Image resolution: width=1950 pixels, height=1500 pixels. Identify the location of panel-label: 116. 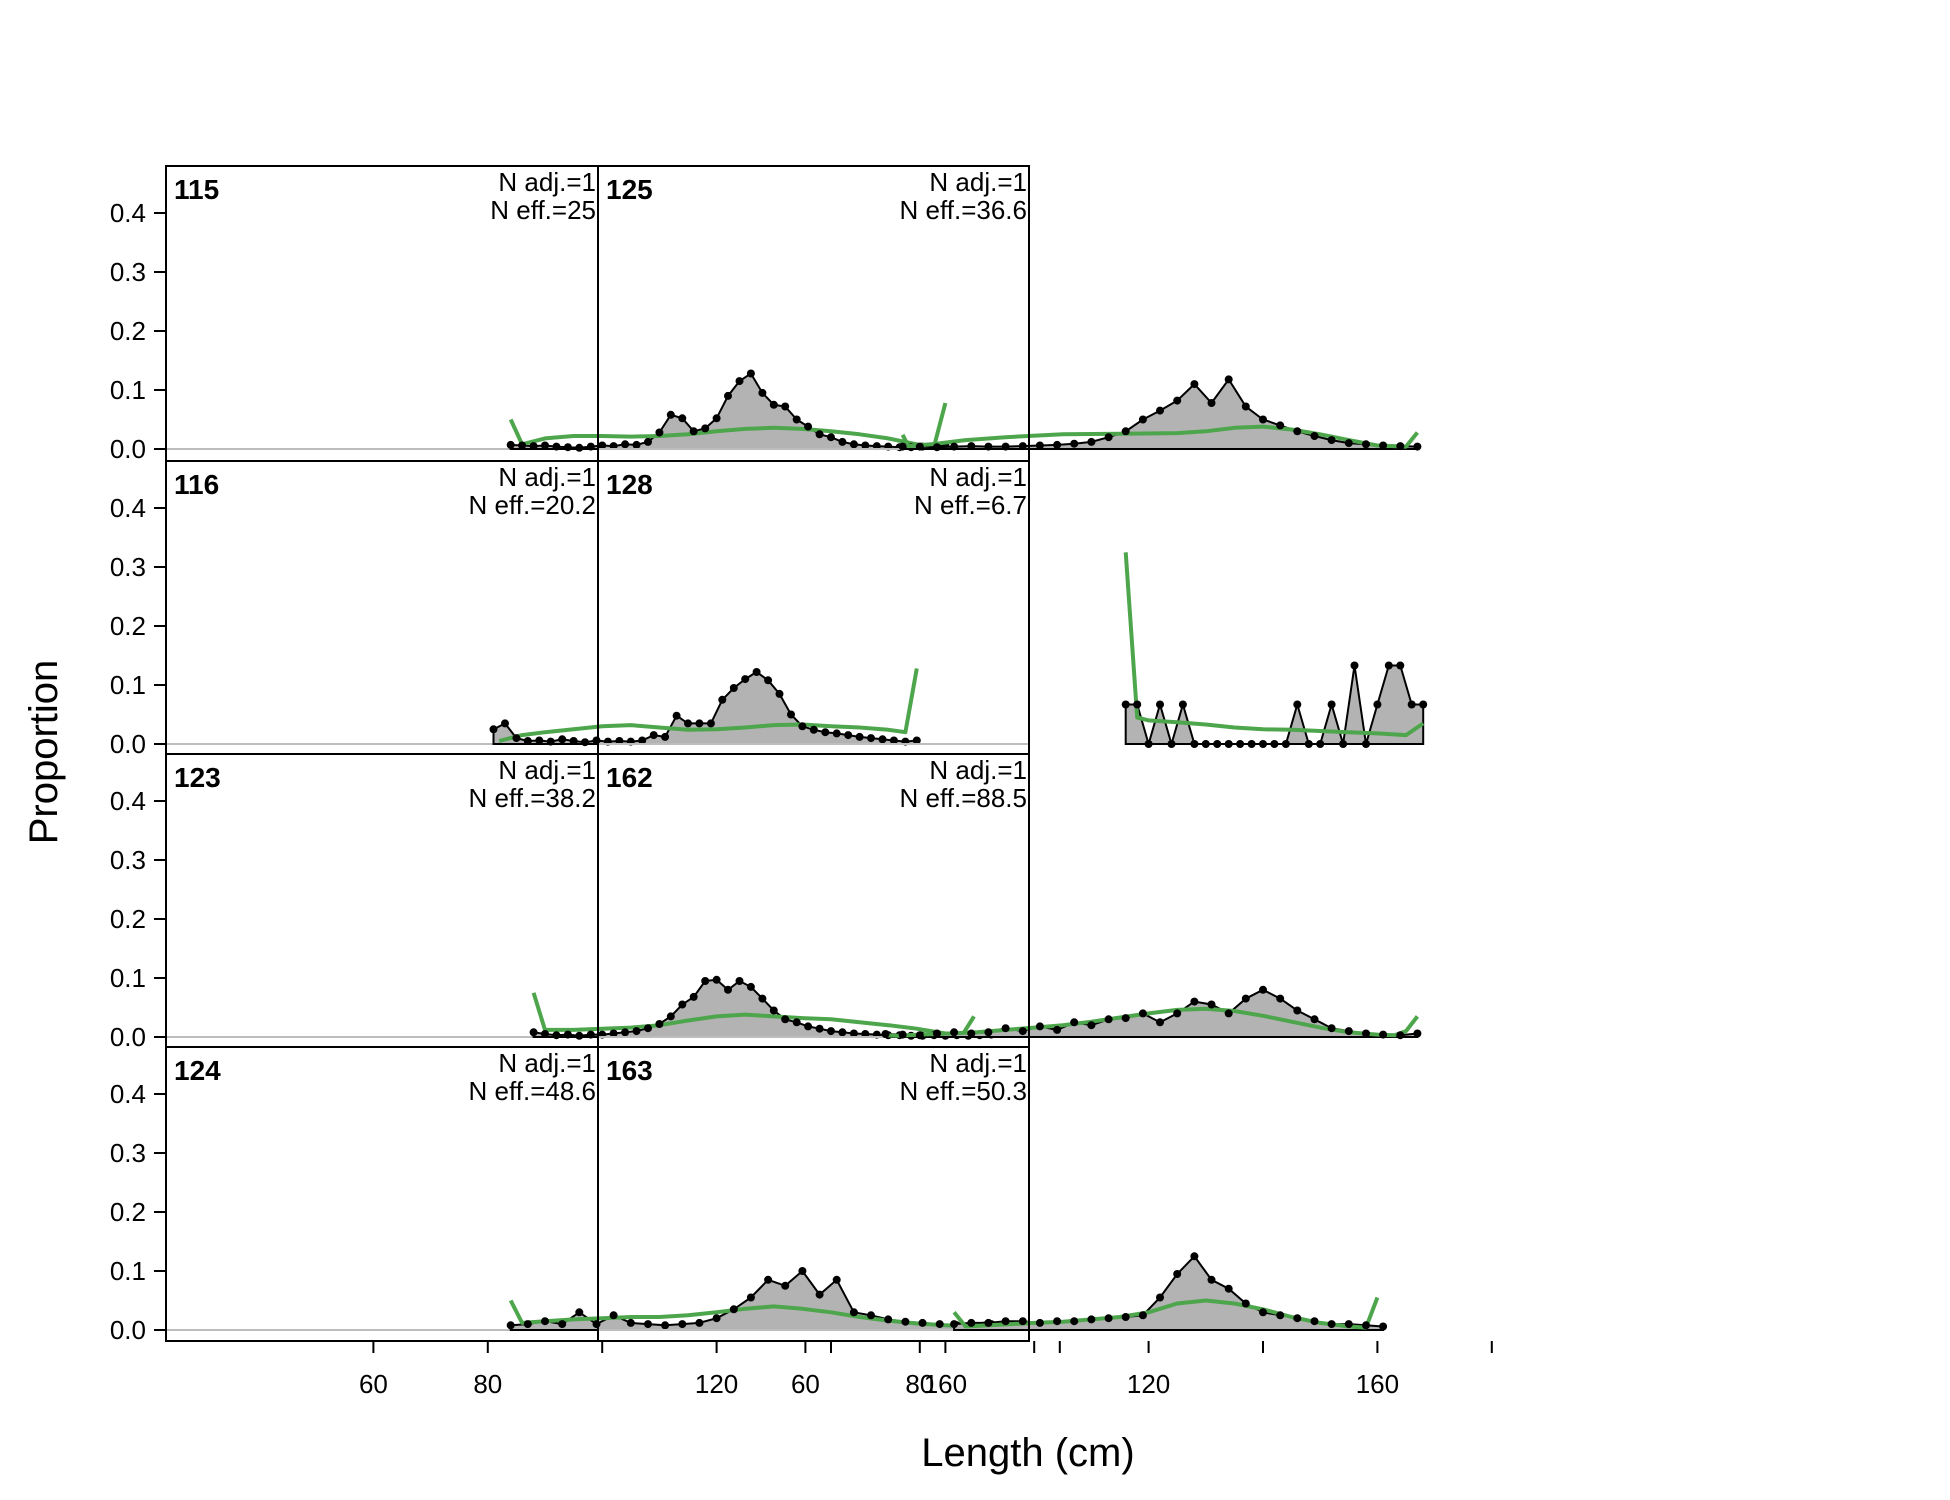
(196, 484).